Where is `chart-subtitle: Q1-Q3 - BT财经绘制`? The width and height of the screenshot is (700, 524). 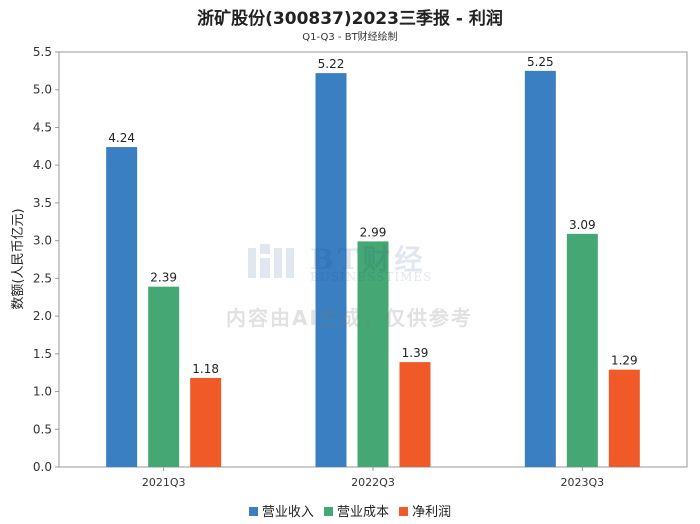 chart-subtitle: Q1-Q3 - BT财经绘制 is located at coordinates (350, 37).